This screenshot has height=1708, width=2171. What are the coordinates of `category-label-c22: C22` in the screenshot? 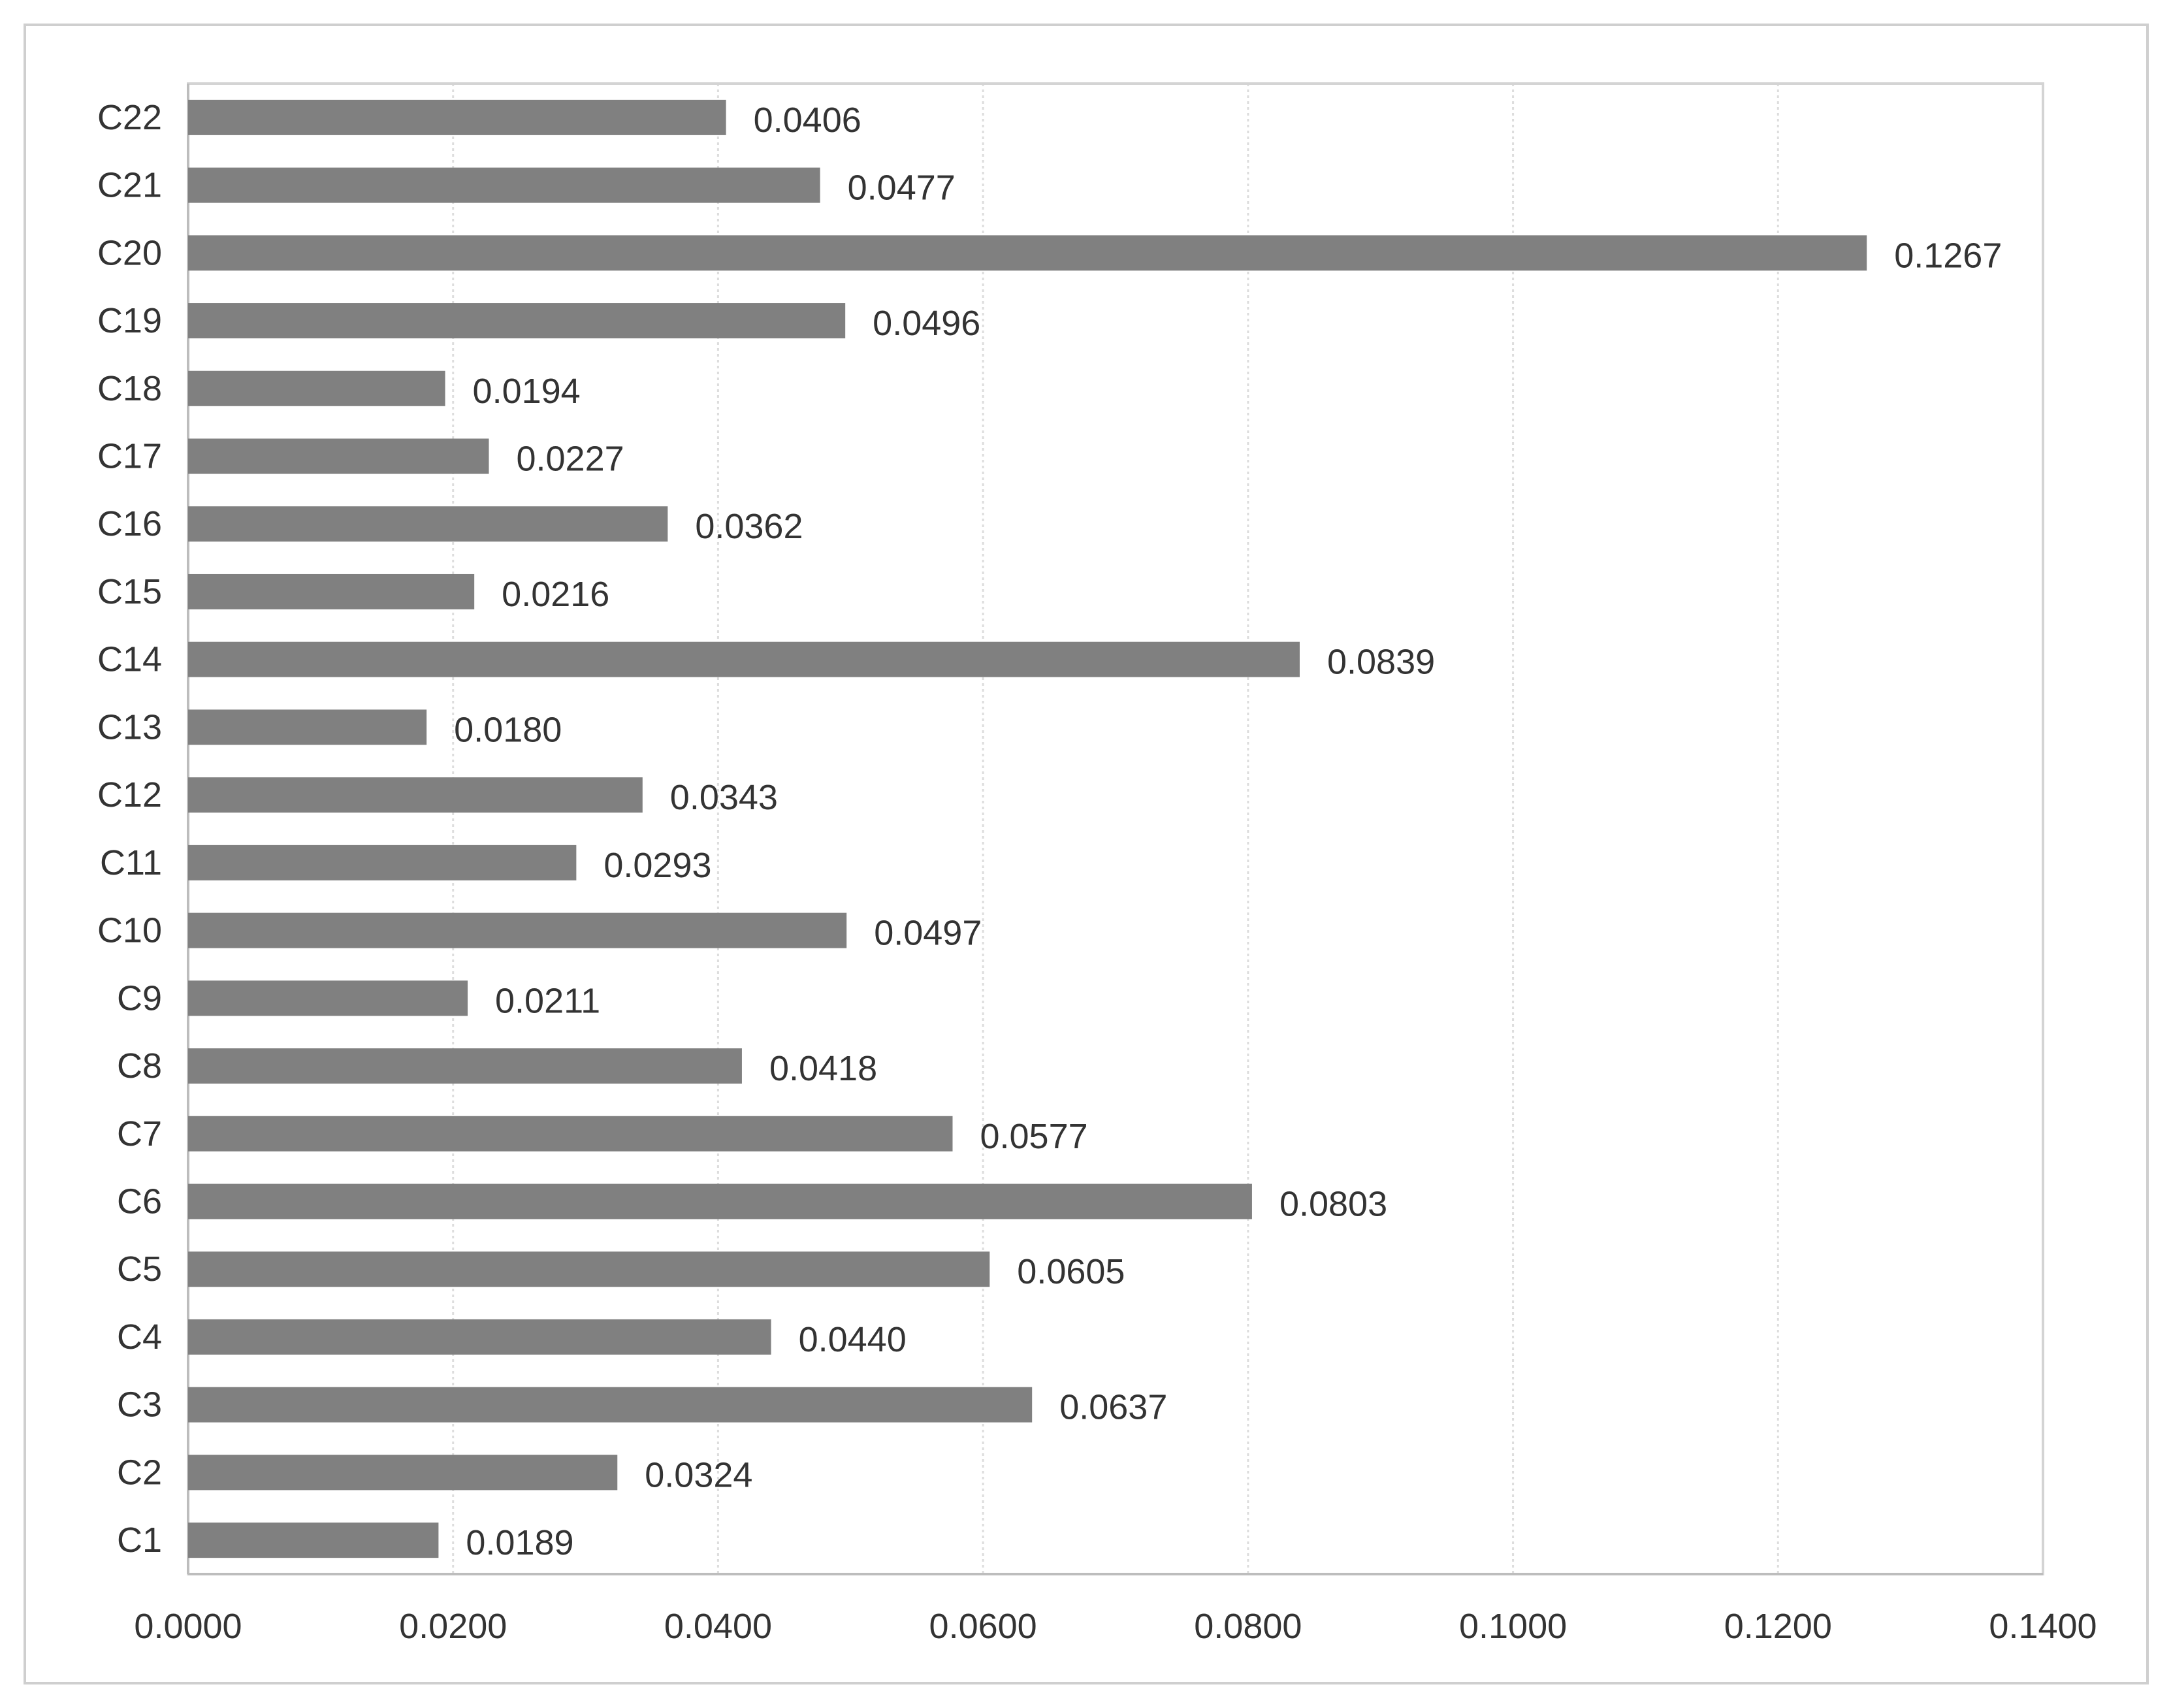 It's located at (129, 117).